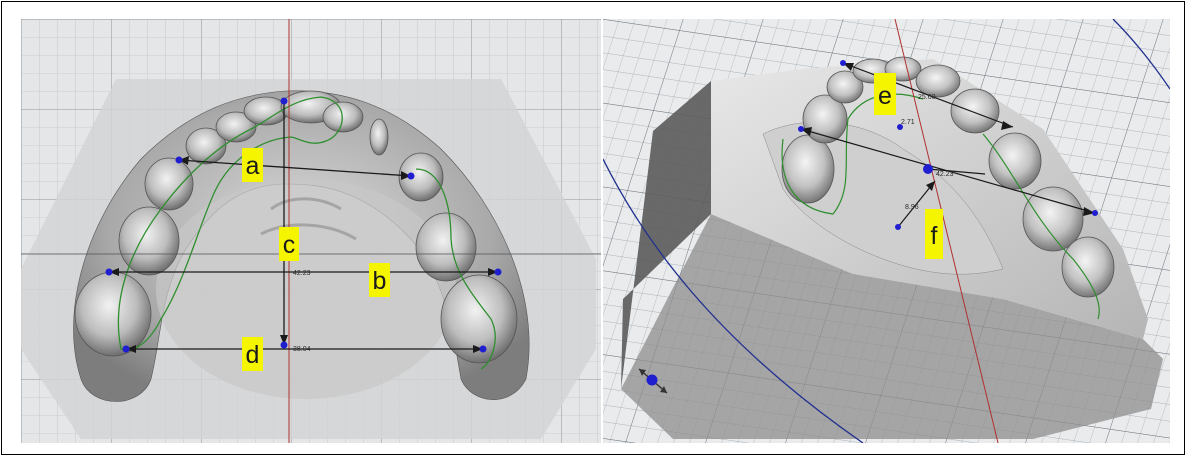 The height and width of the screenshot is (458, 1188). I want to click on label-f: f, so click(934, 234).